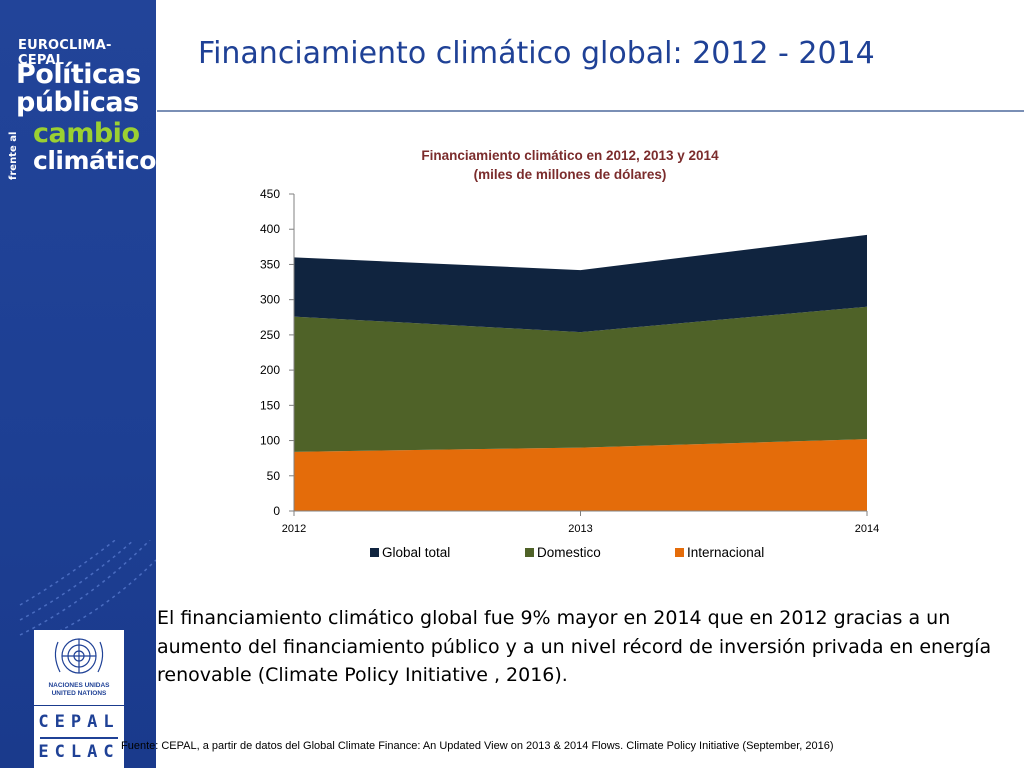 Image resolution: width=1024 pixels, height=768 pixels. What do you see at coordinates (65, 53) in the screenshot?
I see `brand-label: EUROCLIMA-CEPAL` at bounding box center [65, 53].